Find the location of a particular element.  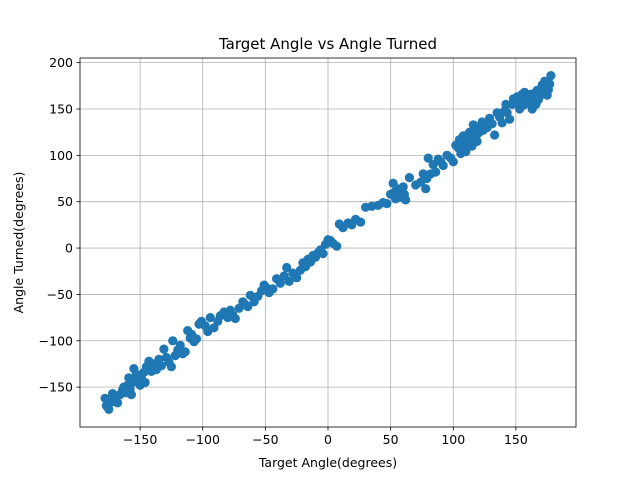

x-tick-label: −100 is located at coordinates (203, 439).